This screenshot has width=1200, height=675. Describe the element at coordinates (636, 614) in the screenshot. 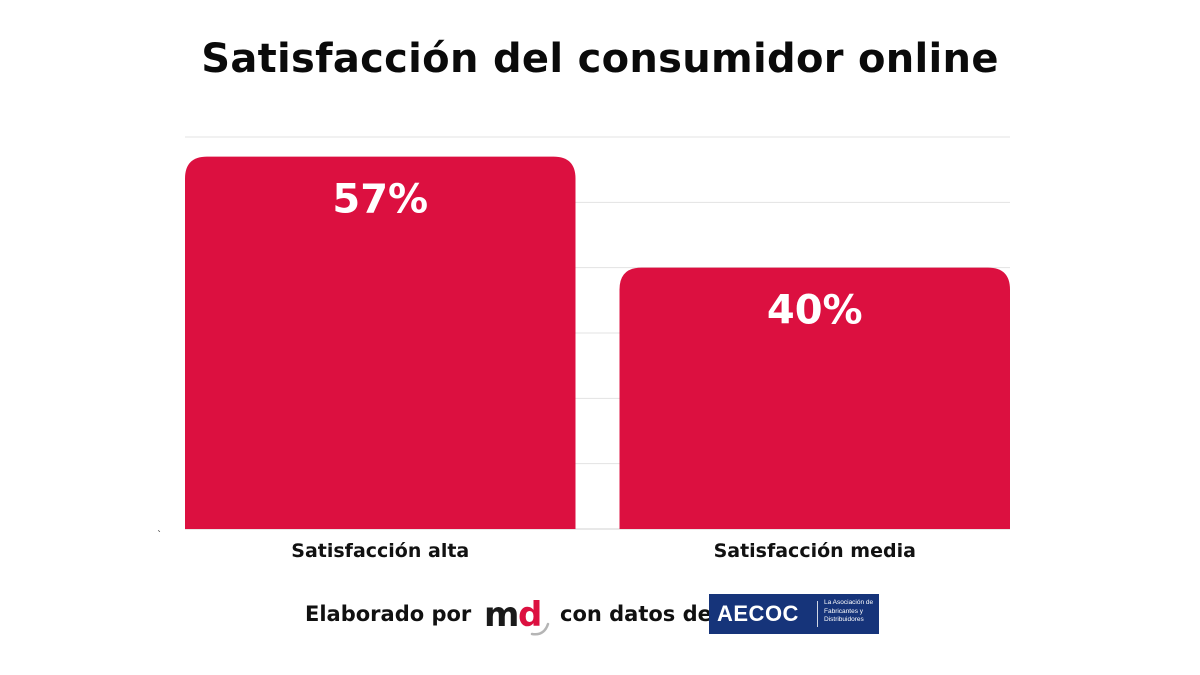

I see `credit-con-datos-de: con datos de` at that location.